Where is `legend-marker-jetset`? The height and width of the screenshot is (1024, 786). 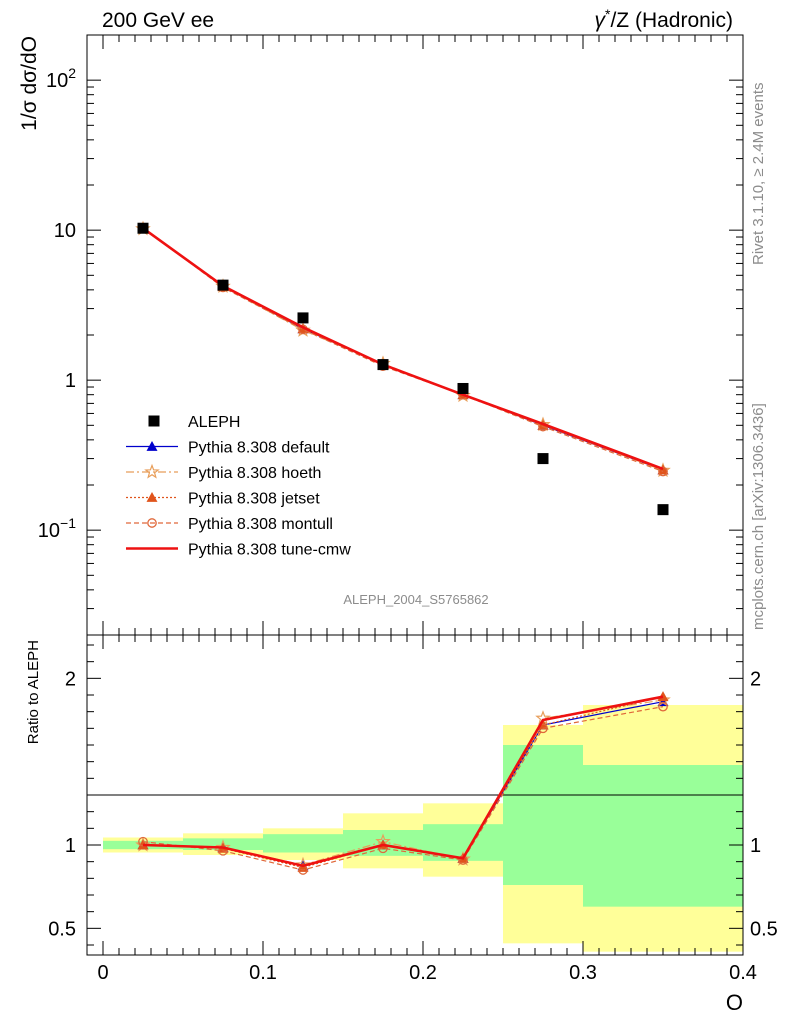 legend-marker-jetset is located at coordinates (152, 497).